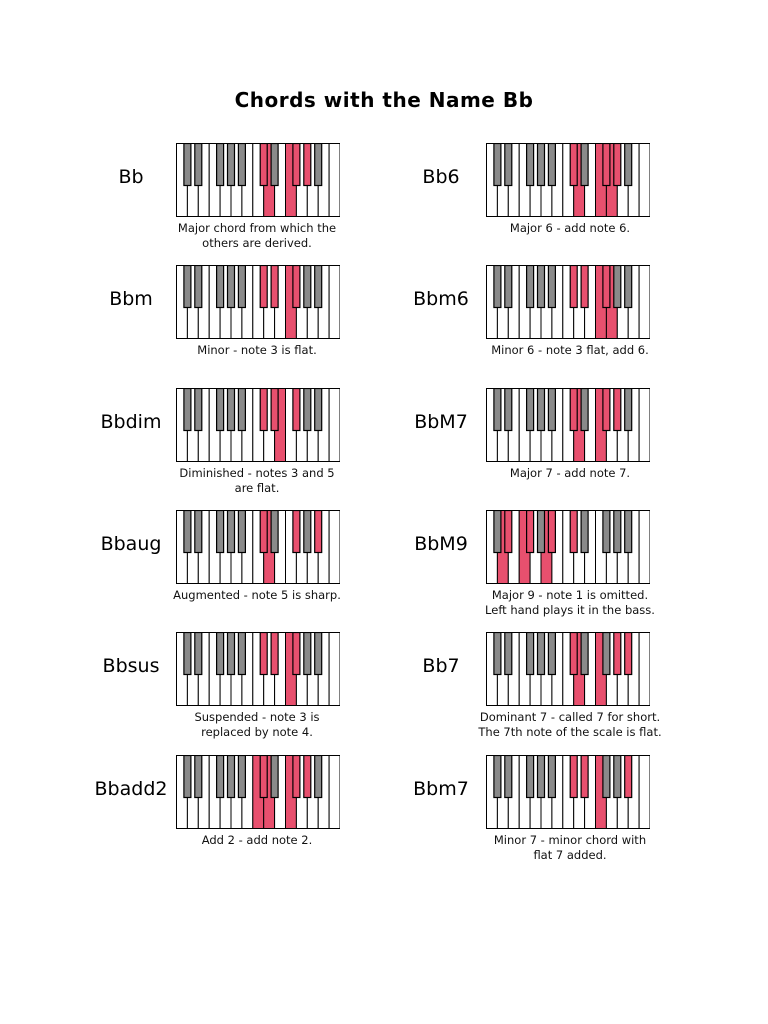  I want to click on chord-name: Bbaug, so click(131, 544).